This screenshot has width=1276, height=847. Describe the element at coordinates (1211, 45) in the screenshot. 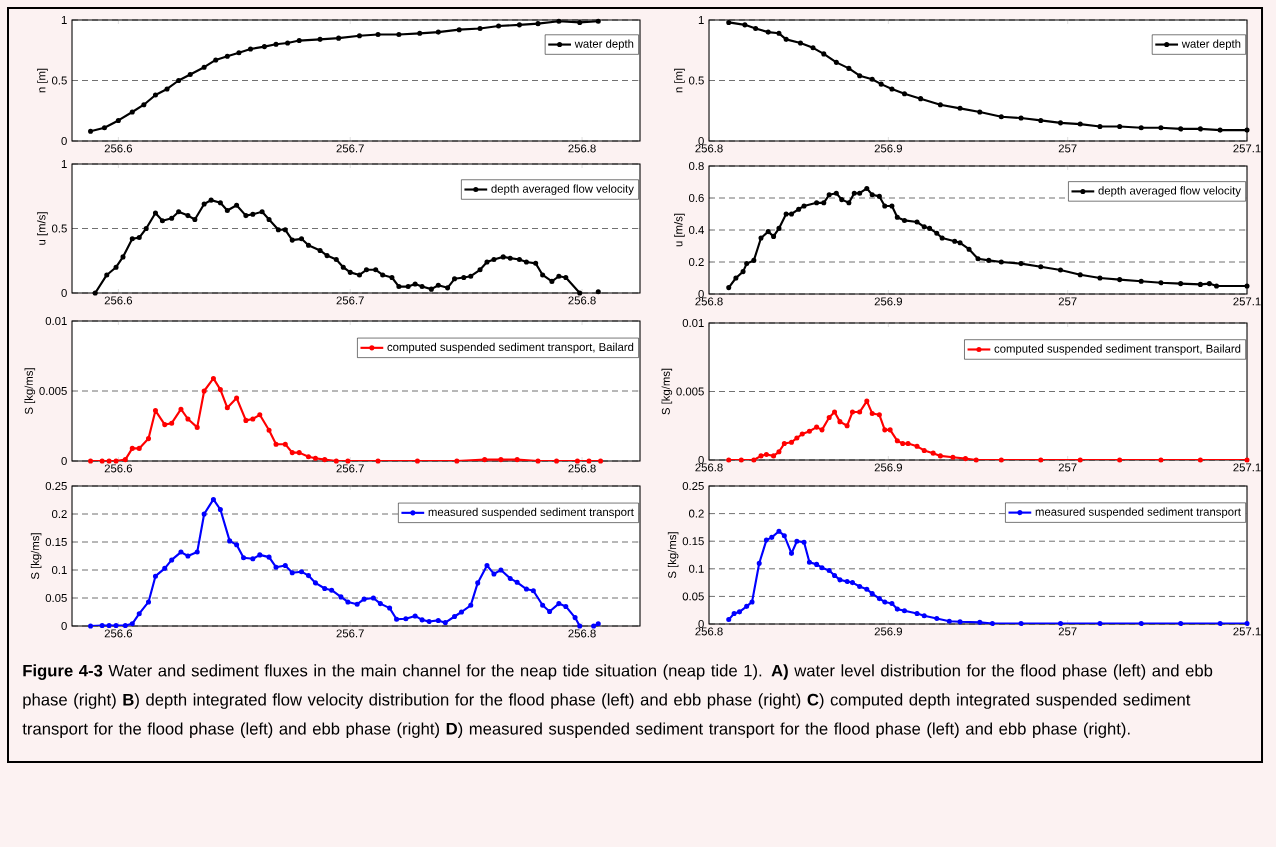

I see `legend-label: water depth` at that location.